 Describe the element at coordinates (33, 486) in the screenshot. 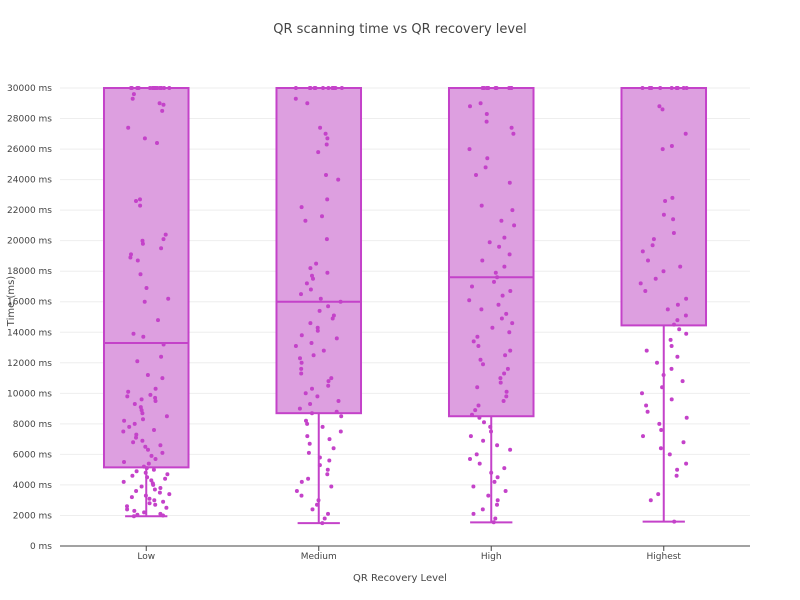

I see `y-tick-label: 4000 ms` at that location.